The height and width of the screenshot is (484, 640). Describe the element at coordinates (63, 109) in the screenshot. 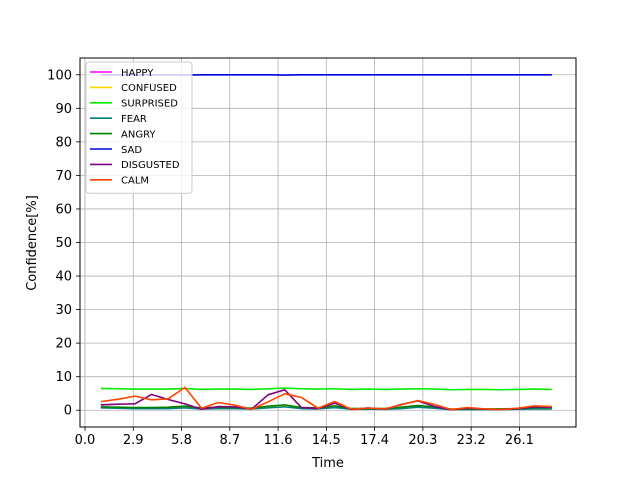

I see `y-tick-label: 90` at that location.